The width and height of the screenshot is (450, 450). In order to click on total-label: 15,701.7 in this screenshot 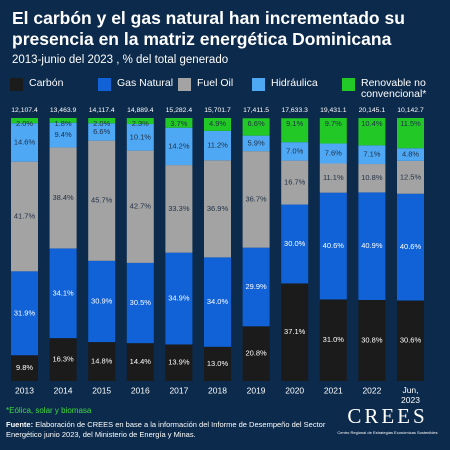, I will do `click(217, 110)`.